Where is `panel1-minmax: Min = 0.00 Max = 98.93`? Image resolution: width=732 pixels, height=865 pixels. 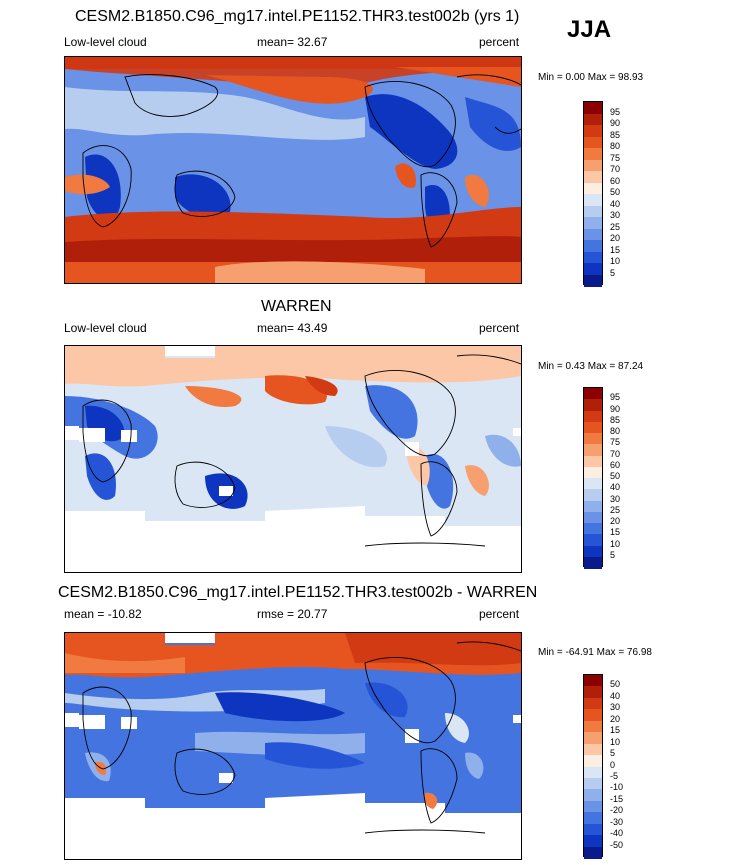
panel1-minmax: Min = 0.00 Max = 98.93 is located at coordinates (591, 77).